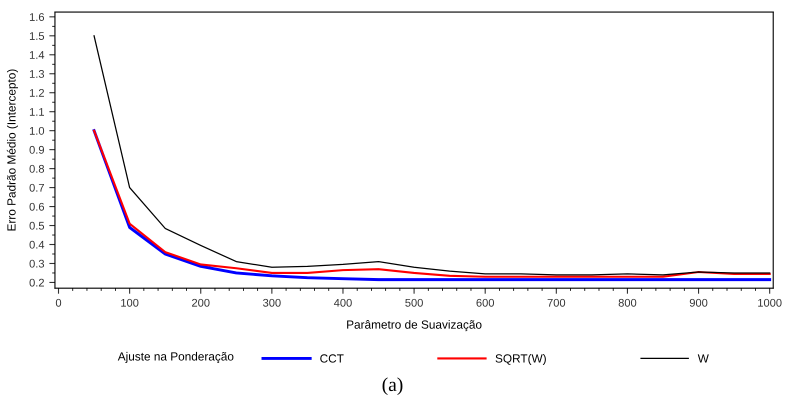 Image resolution: width=785 pixels, height=403 pixels. Describe the element at coordinates (37, 112) in the screenshot. I see `y-tick-label: 1.1` at that location.